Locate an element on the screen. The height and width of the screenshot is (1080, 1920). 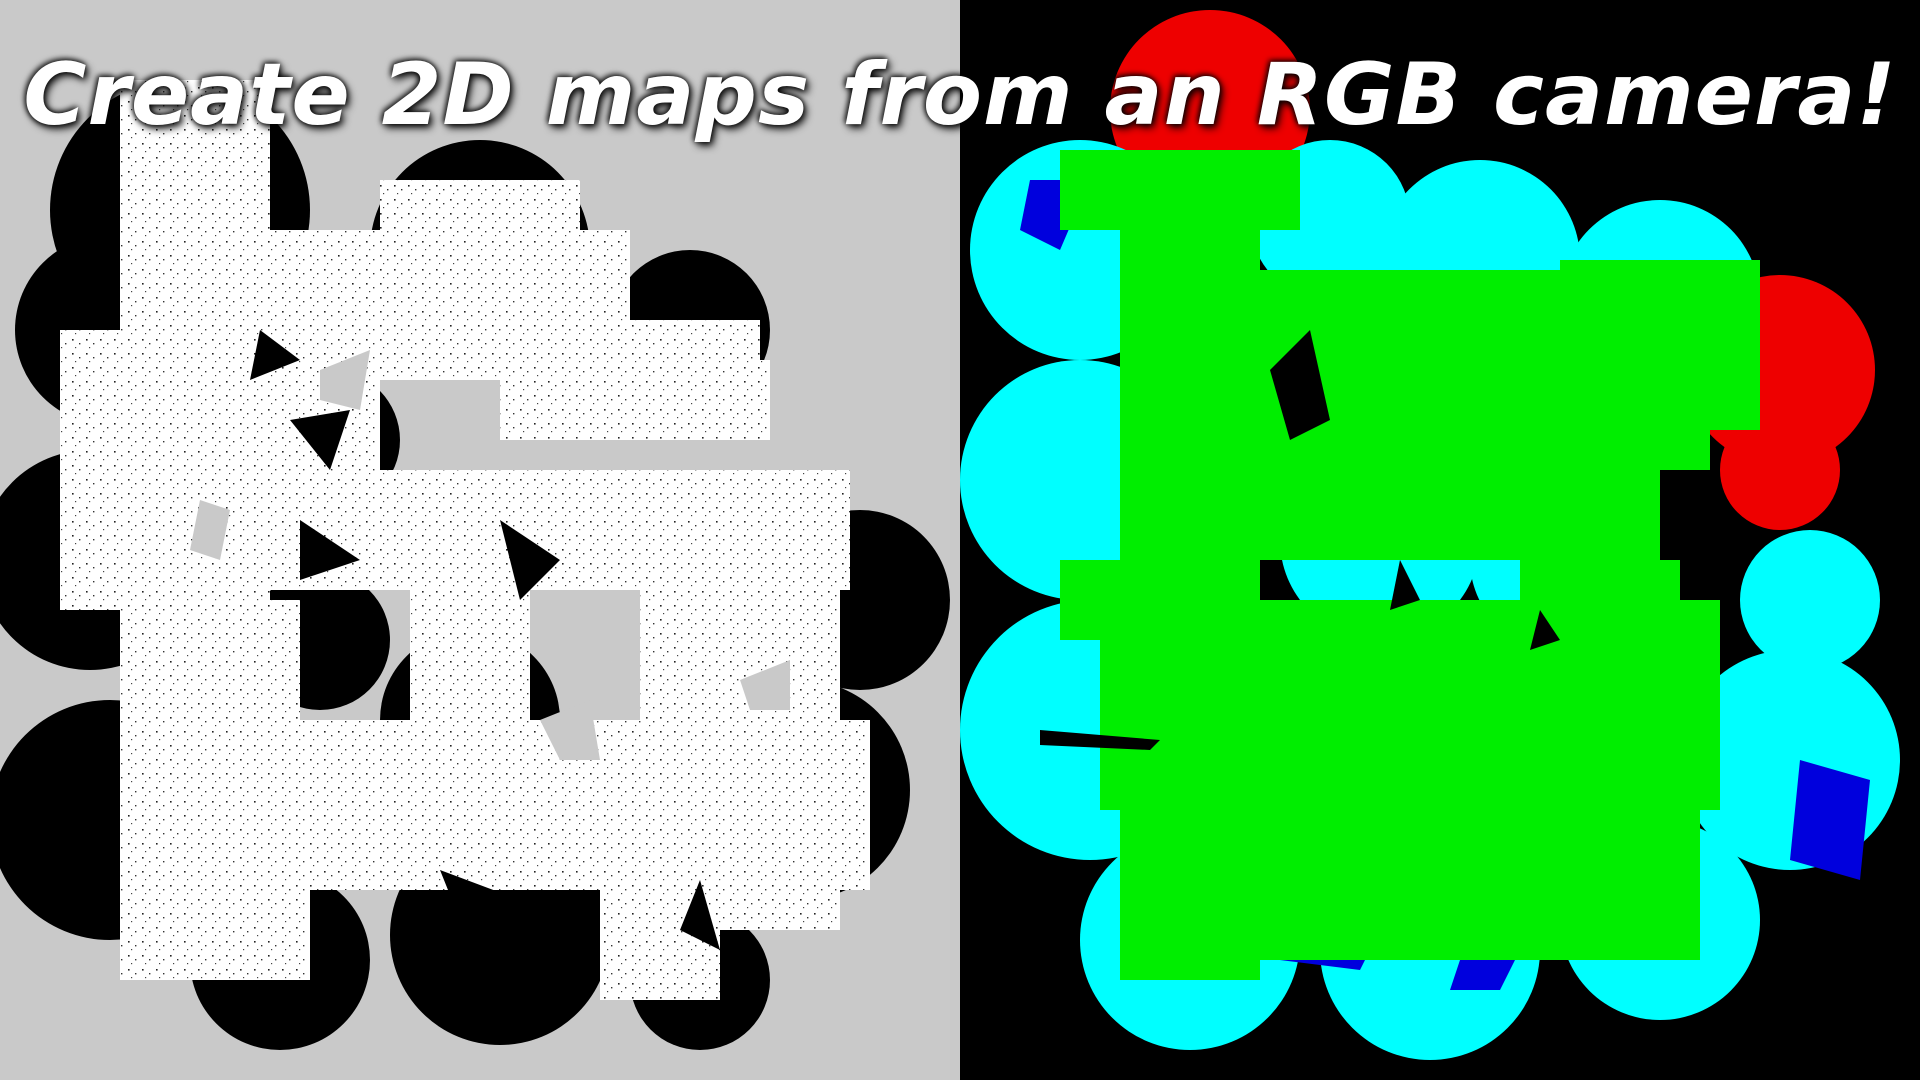
dark-details is located at coordinates (1300, 540).